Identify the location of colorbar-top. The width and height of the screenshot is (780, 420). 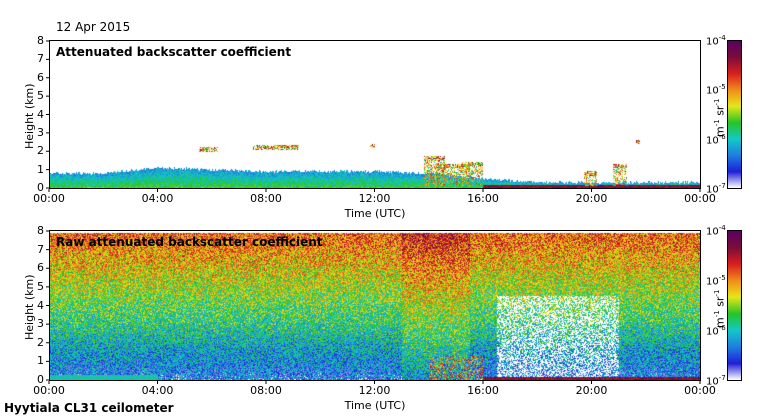
(734, 114).